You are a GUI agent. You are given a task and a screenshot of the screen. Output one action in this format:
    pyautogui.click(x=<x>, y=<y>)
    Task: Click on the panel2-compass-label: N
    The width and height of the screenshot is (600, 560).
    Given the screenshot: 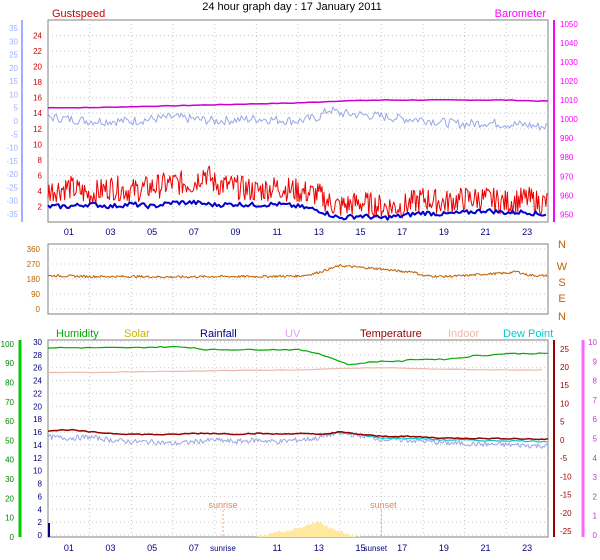 What is the action you would take?
    pyautogui.click(x=562, y=245)
    